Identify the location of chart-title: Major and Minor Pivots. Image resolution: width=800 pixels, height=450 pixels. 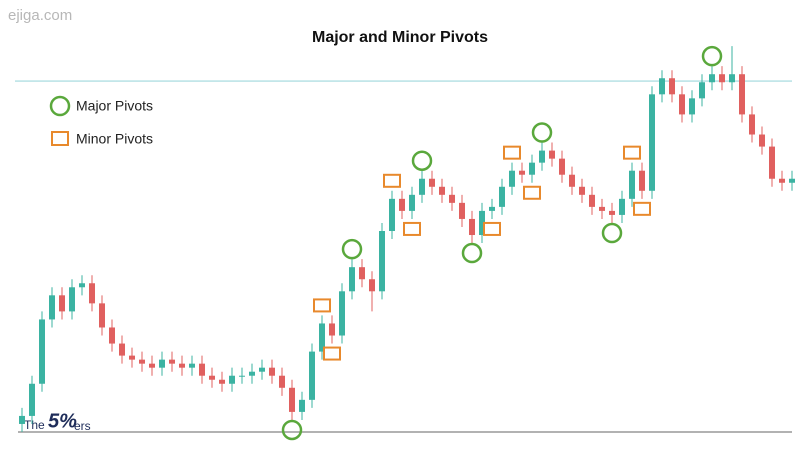
(400, 37).